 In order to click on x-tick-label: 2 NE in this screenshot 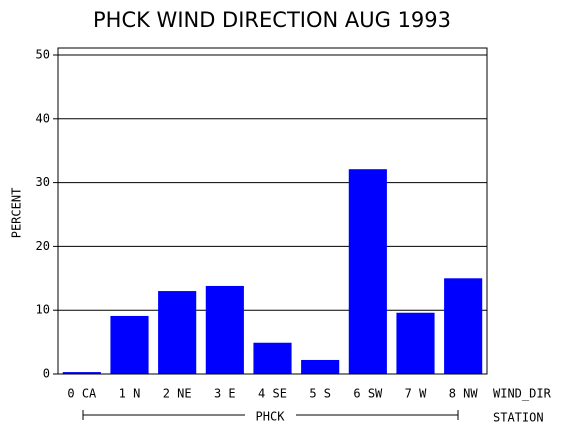, I will do `click(177, 394)`.